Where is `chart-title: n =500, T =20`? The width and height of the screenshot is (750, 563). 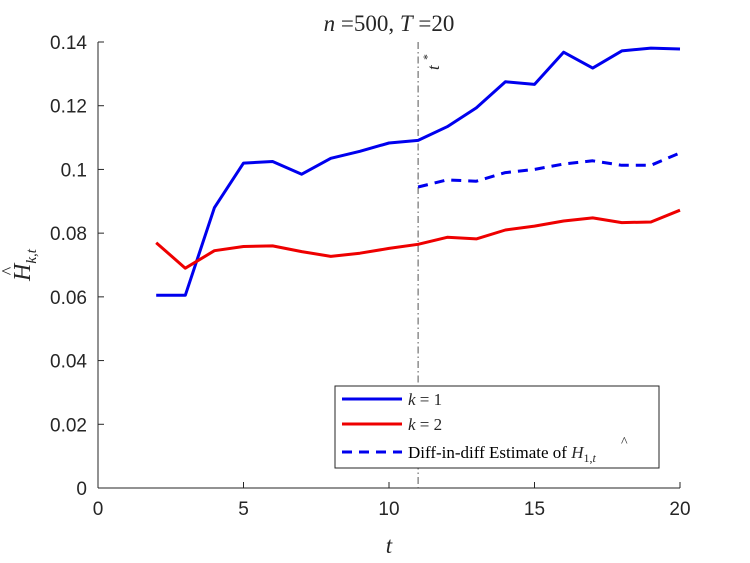 chart-title: n =500, T =20 is located at coordinates (389, 23).